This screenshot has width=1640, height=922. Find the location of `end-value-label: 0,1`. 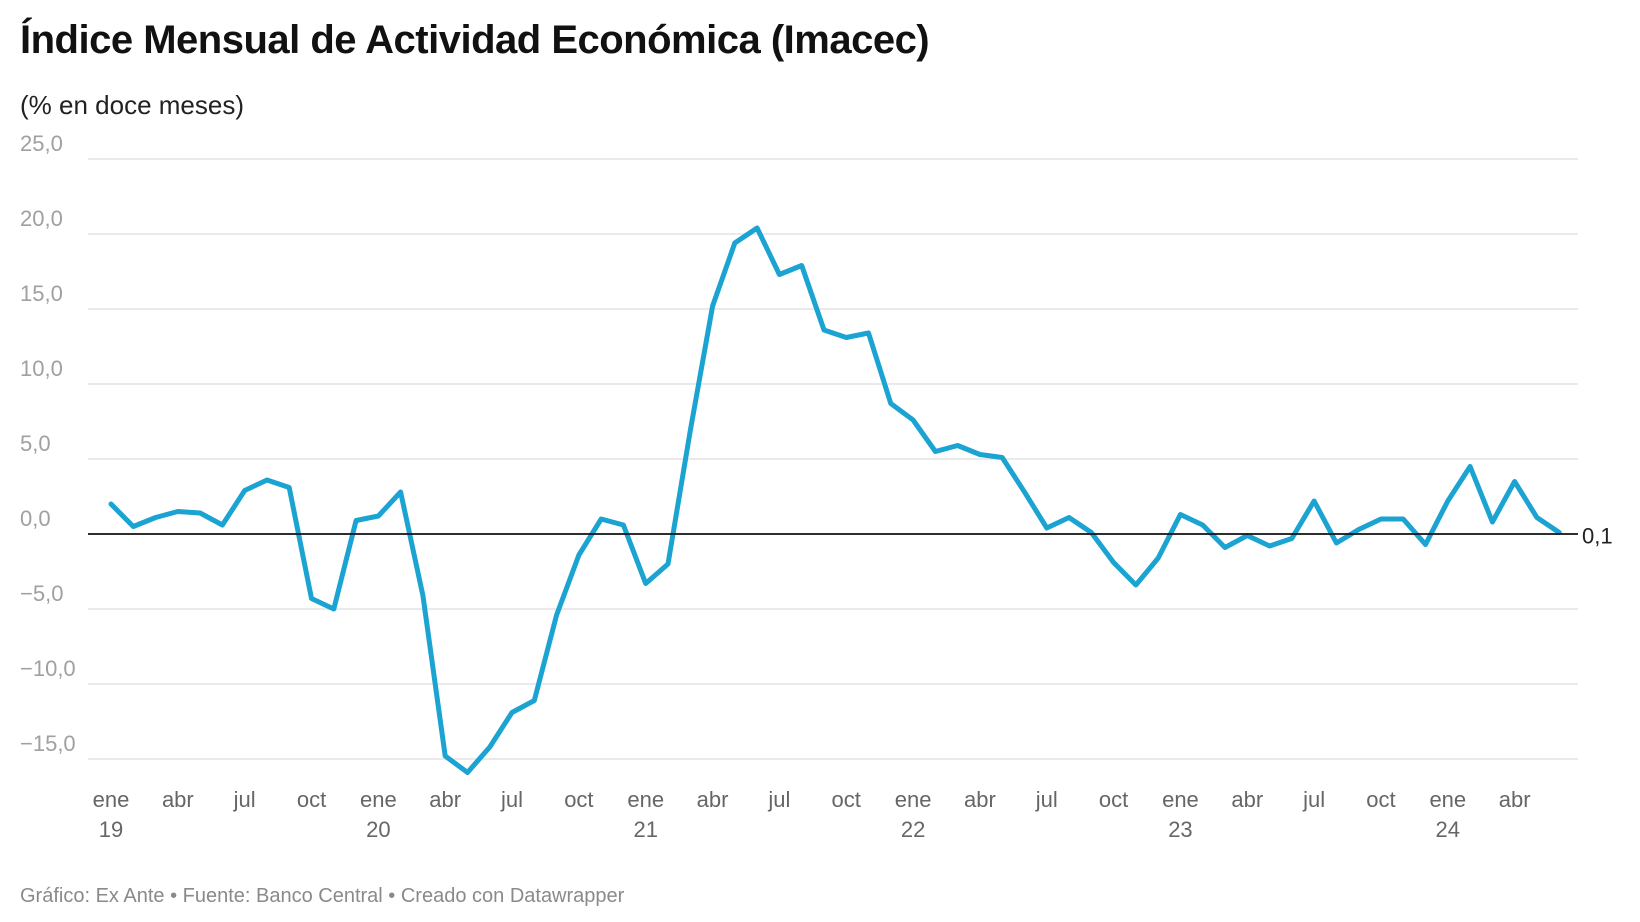

end-value-label: 0,1 is located at coordinates (1597, 536).